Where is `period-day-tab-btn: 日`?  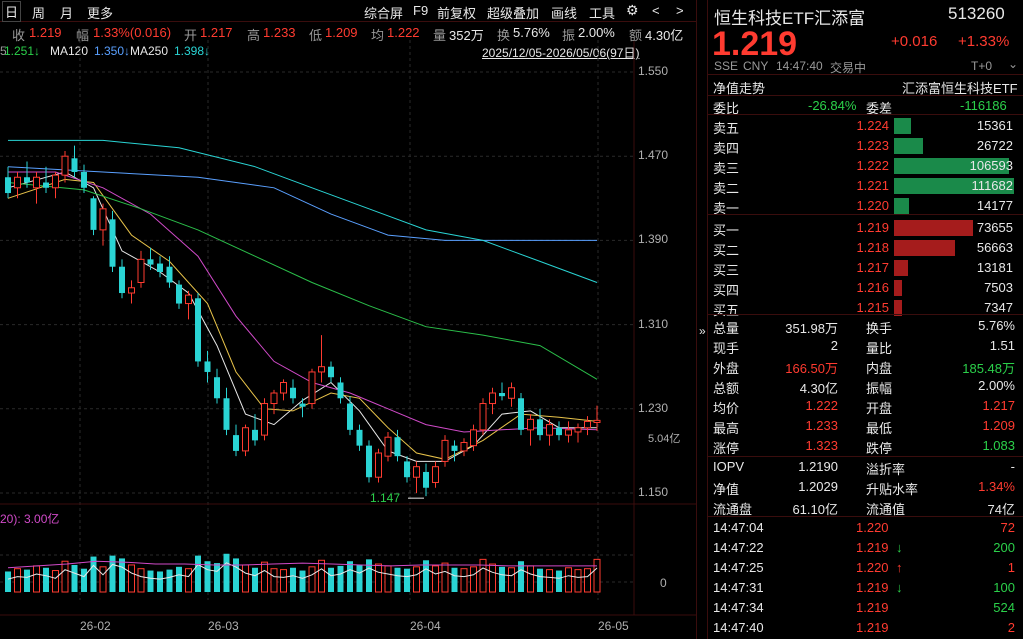 period-day-tab-btn: 日 is located at coordinates (12, 11).